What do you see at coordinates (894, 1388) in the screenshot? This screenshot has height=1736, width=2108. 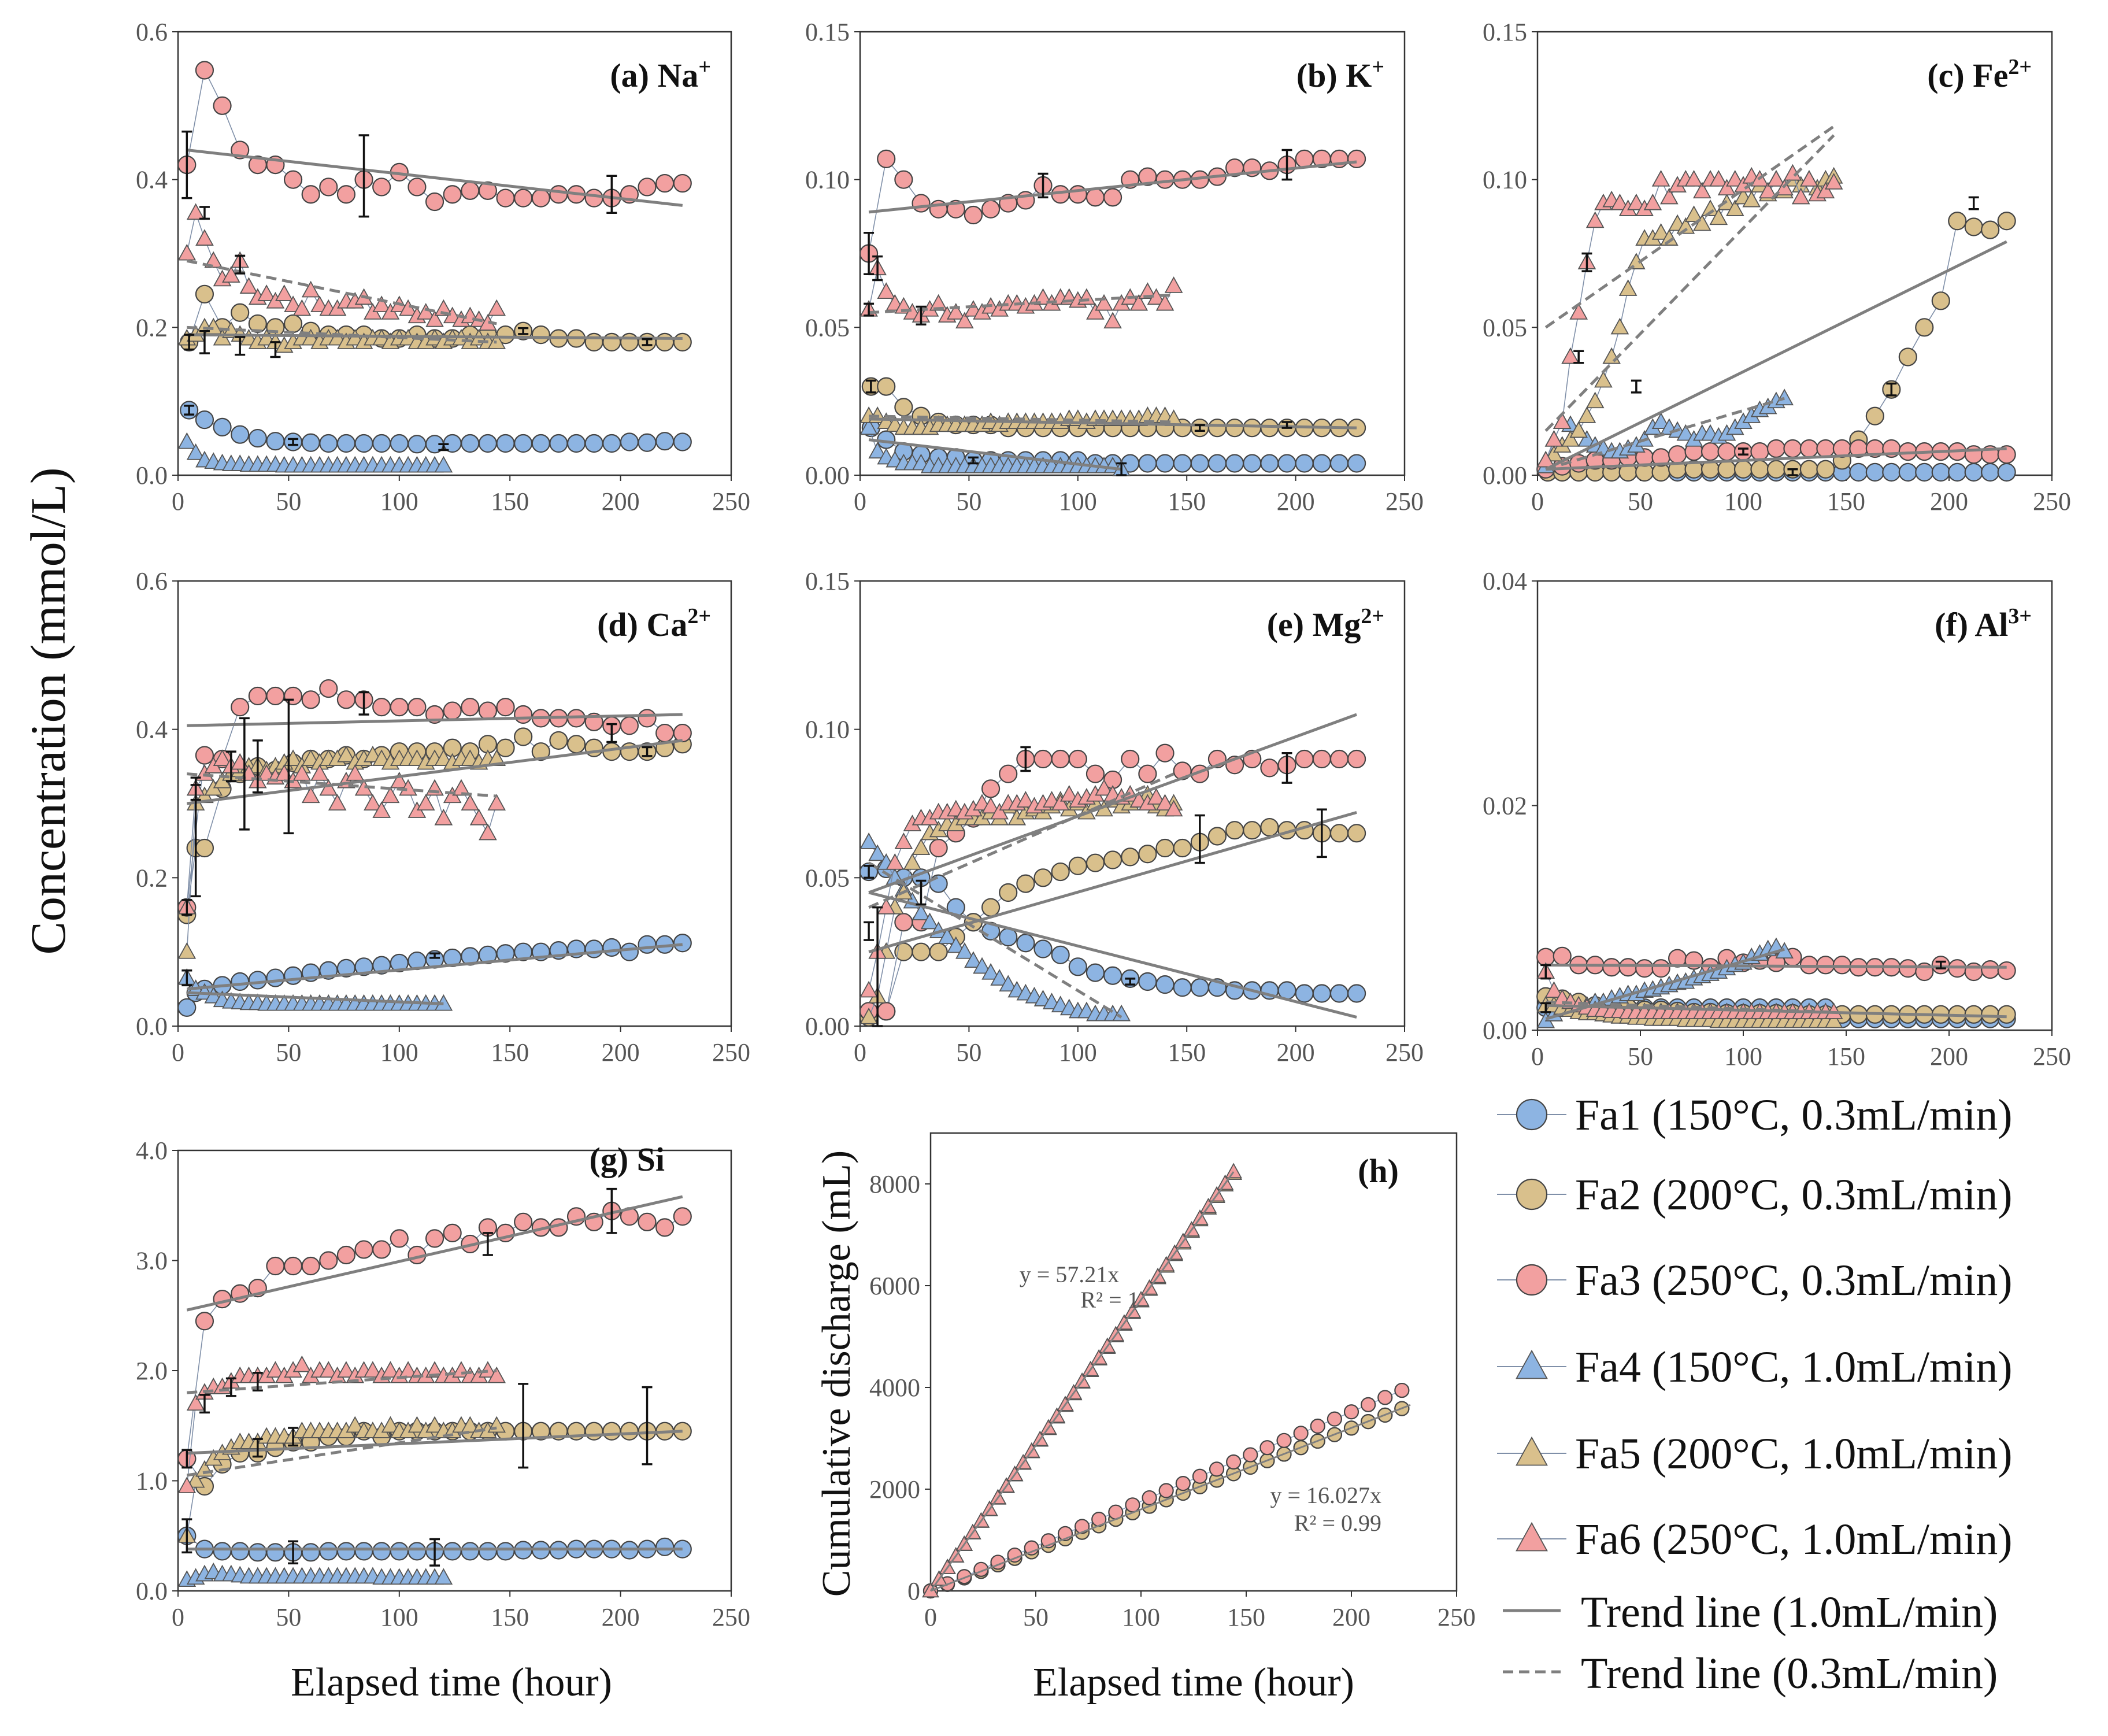 I see `y-tick-label: 4000` at bounding box center [894, 1388].